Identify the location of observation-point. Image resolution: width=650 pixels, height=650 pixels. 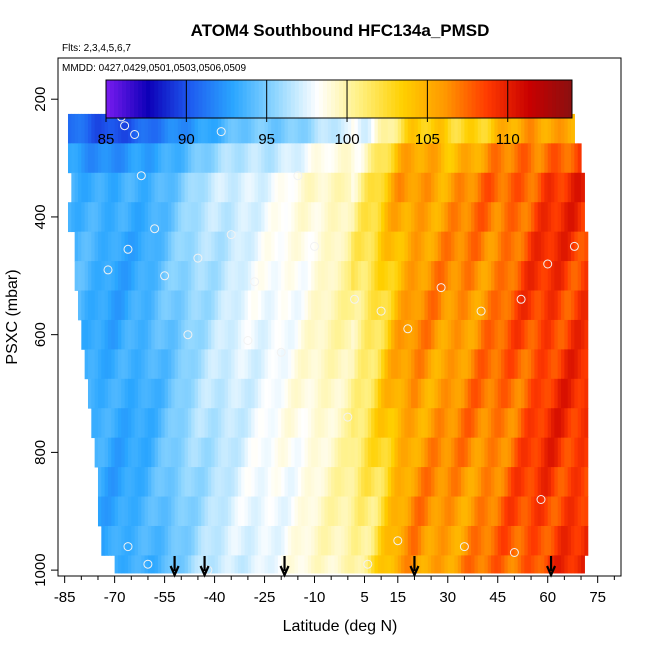
(408, 329).